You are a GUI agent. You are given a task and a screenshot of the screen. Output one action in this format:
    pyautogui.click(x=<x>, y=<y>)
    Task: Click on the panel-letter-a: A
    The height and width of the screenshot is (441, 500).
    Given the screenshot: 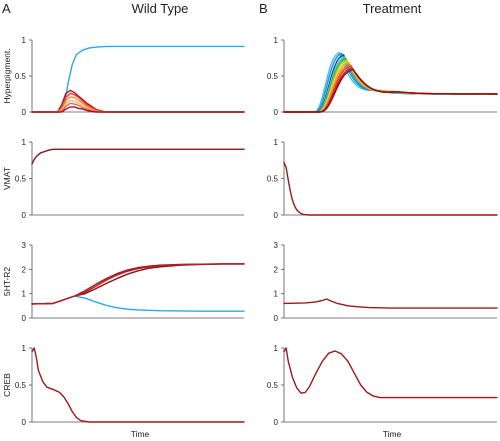 What is the action you would take?
    pyautogui.click(x=6, y=8)
    